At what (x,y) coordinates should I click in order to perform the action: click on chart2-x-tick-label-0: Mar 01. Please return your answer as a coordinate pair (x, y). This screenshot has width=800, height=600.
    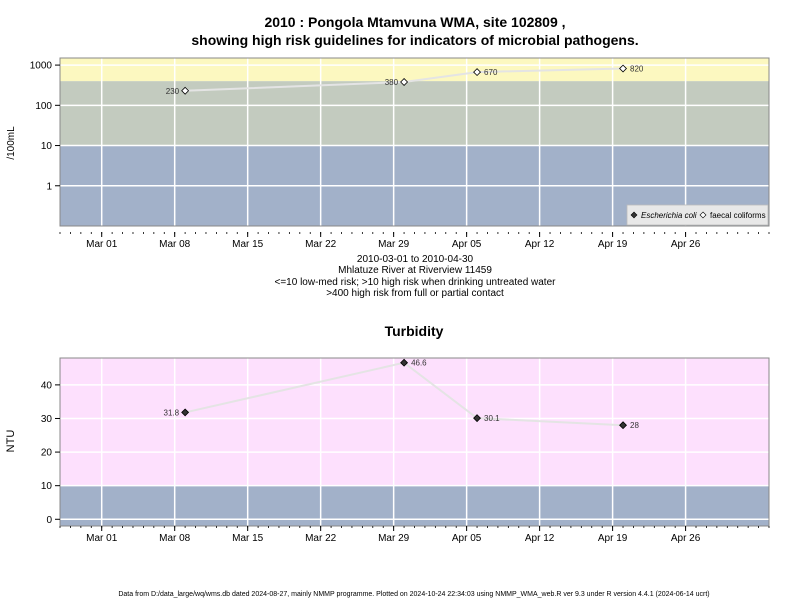
    Looking at the image, I should click on (102, 538).